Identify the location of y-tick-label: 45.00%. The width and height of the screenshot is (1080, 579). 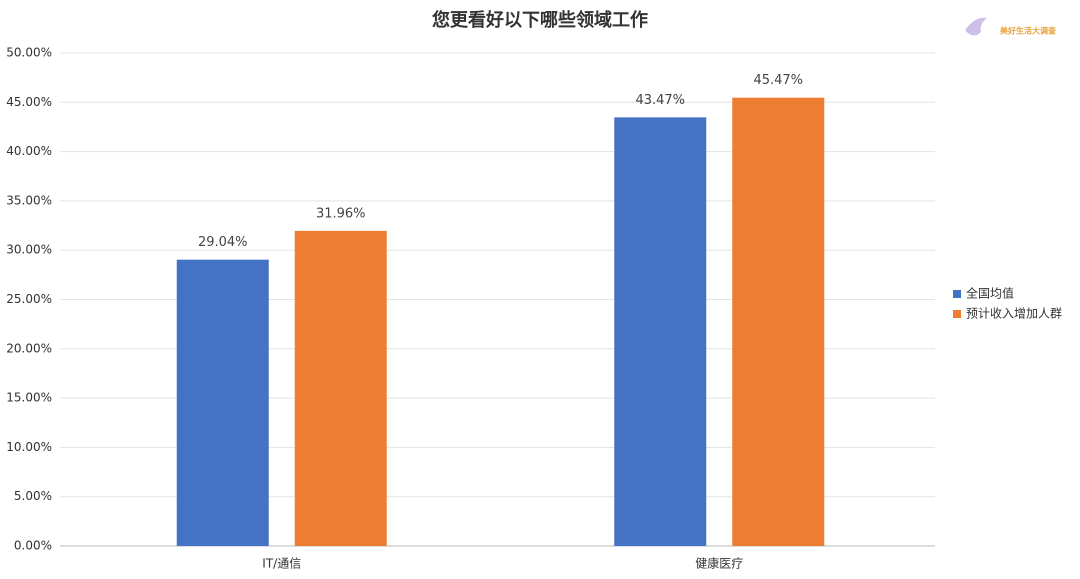
(29, 102).